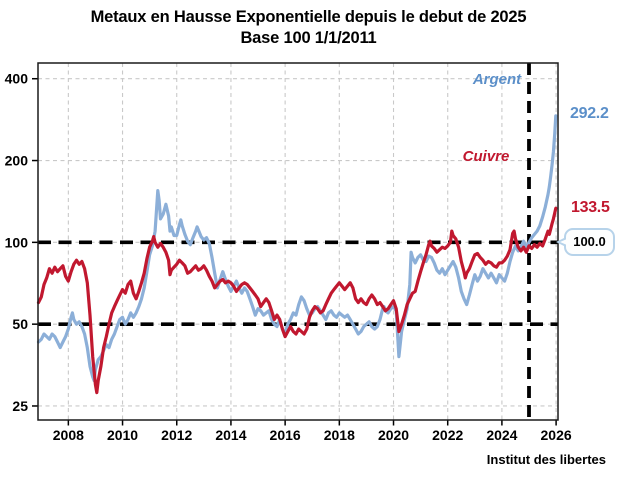 Image resolution: width=617 pixels, height=482 pixels. Describe the element at coordinates (393, 435) in the screenshot. I see `x-tick-label: 2020` at that location.